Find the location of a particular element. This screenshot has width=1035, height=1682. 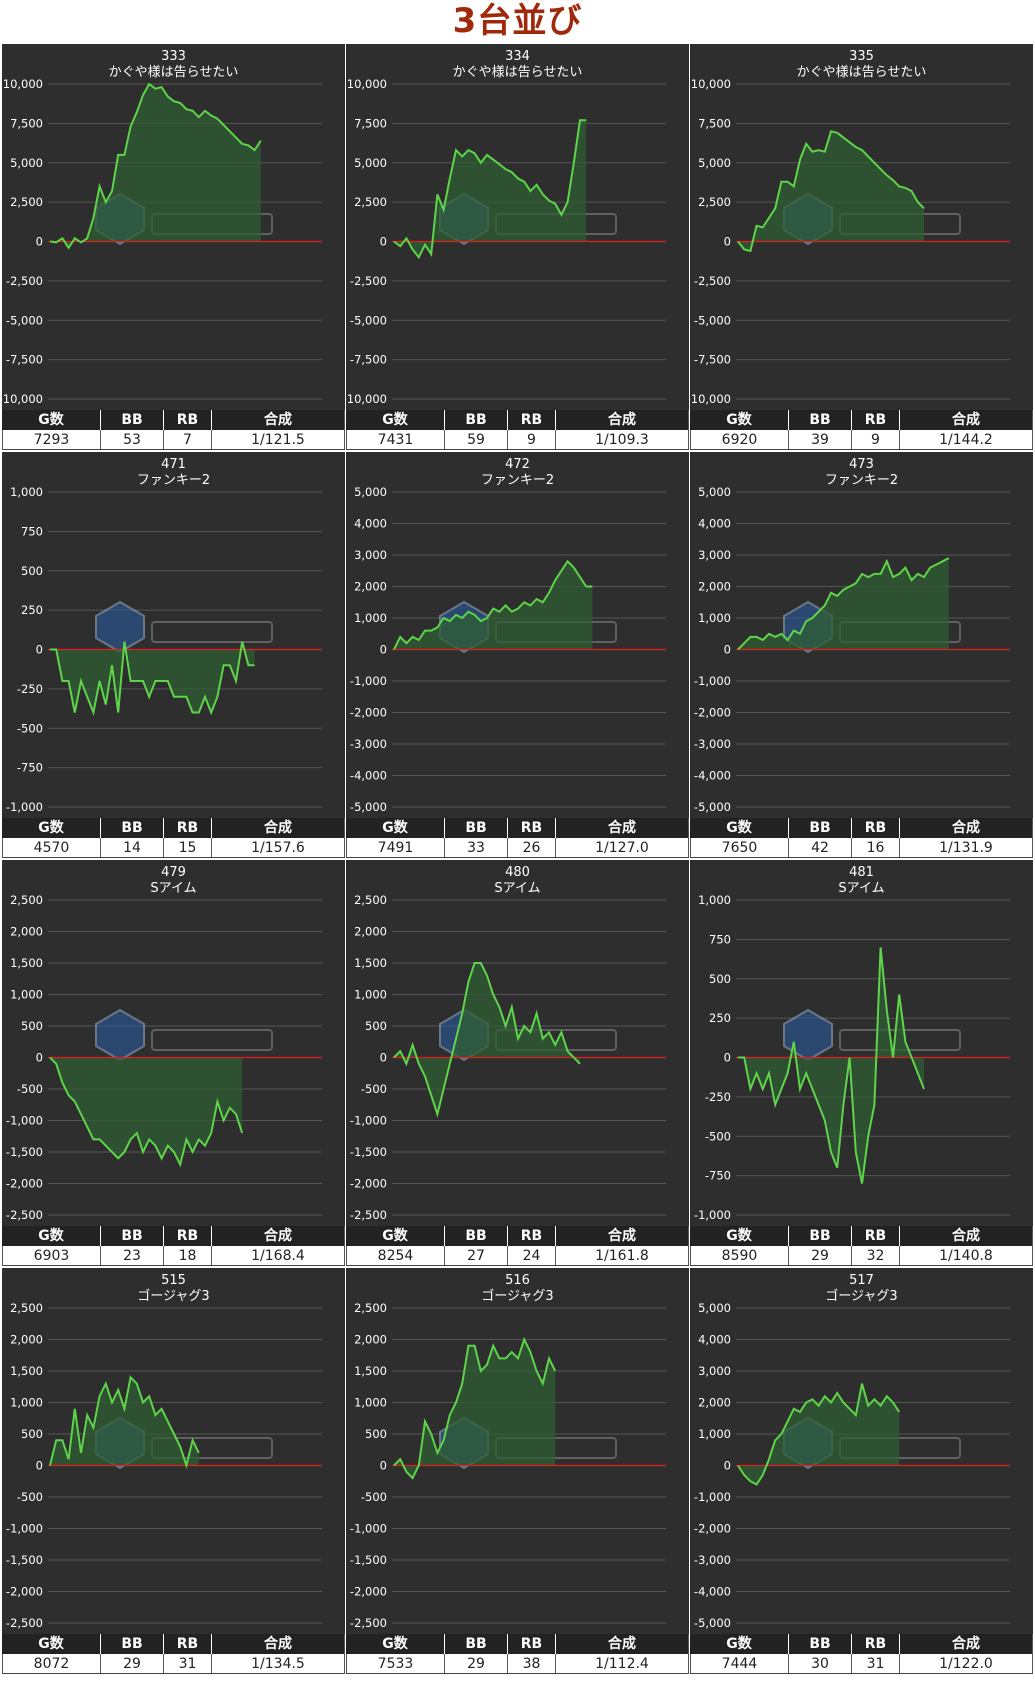

stats-value-bb: 14 is located at coordinates (132, 847).